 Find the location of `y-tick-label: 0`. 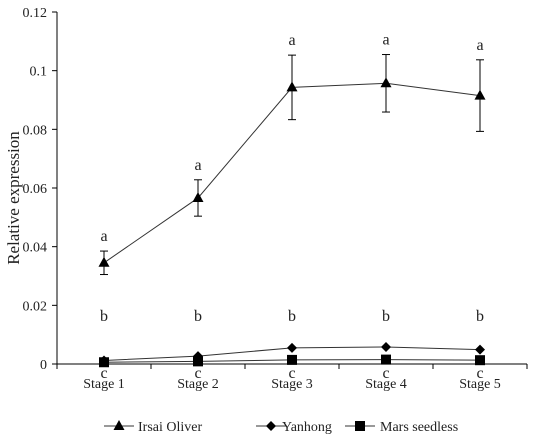

y-tick-label: 0 is located at coordinates (43, 365).